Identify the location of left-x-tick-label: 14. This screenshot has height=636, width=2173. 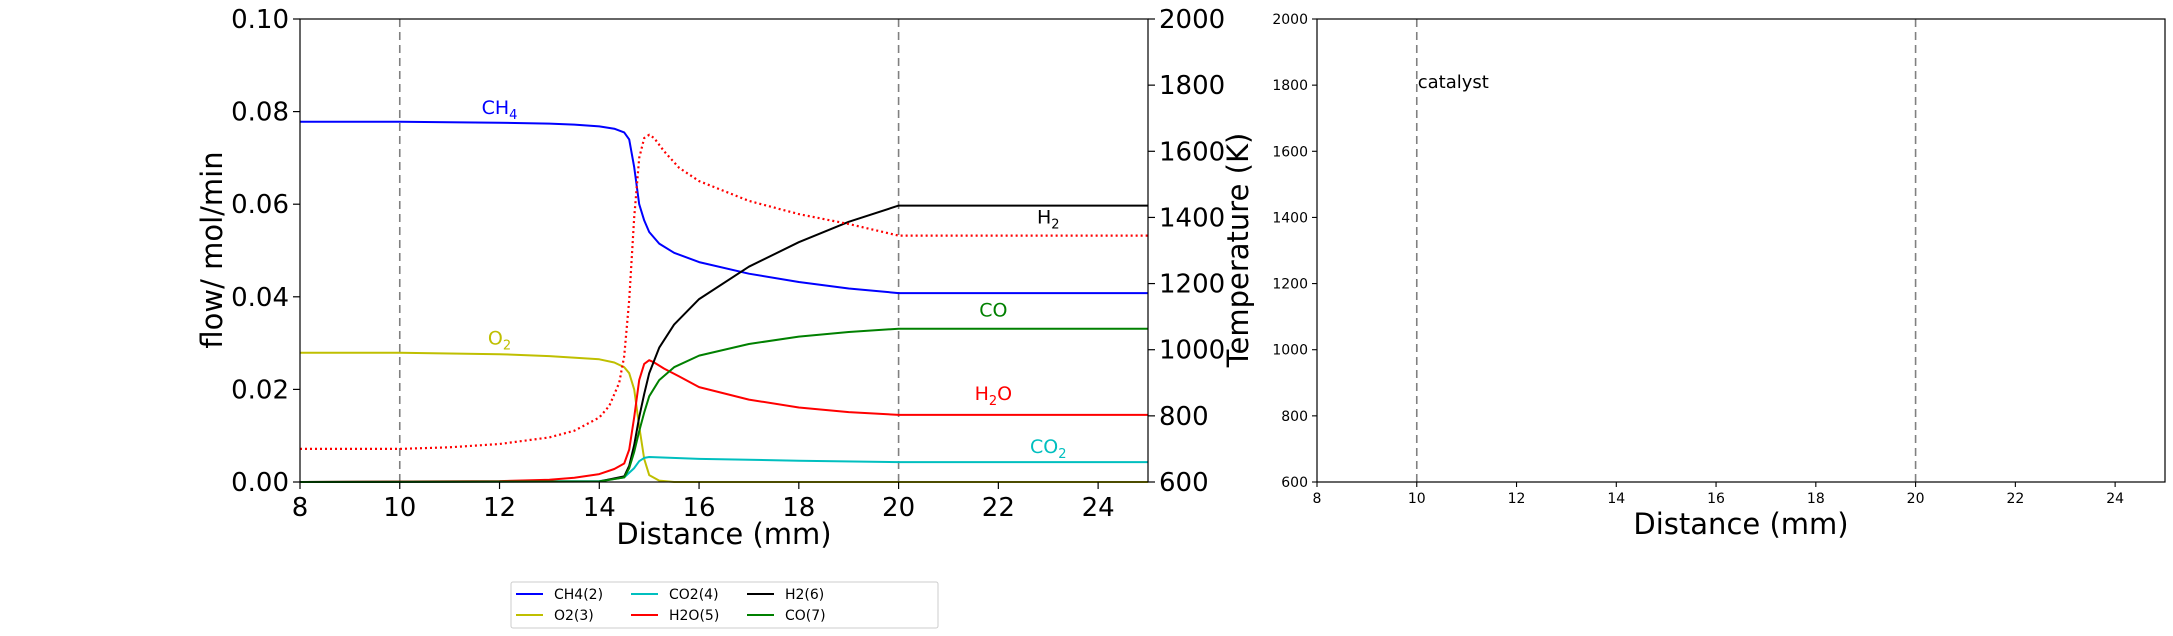
(599, 508).